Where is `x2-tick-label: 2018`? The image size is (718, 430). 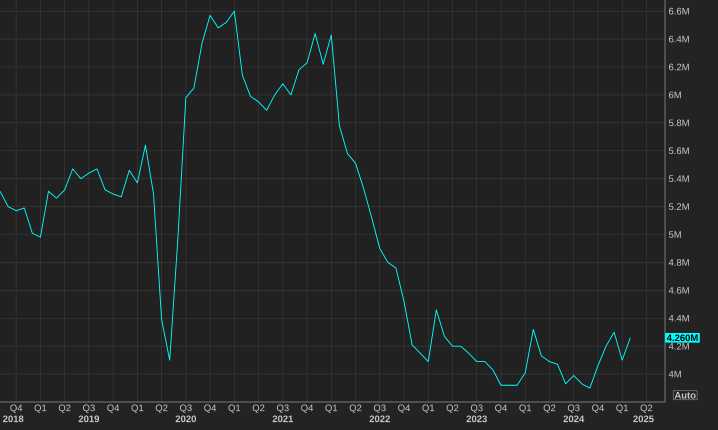
x2-tick-label: 2018 is located at coordinates (13, 418).